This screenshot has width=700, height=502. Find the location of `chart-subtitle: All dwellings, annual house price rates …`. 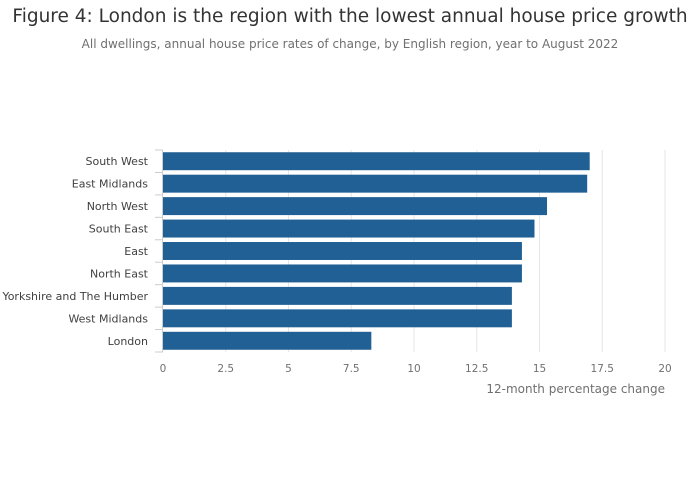

chart-subtitle: All dwellings, annual house price rates … is located at coordinates (350, 44).